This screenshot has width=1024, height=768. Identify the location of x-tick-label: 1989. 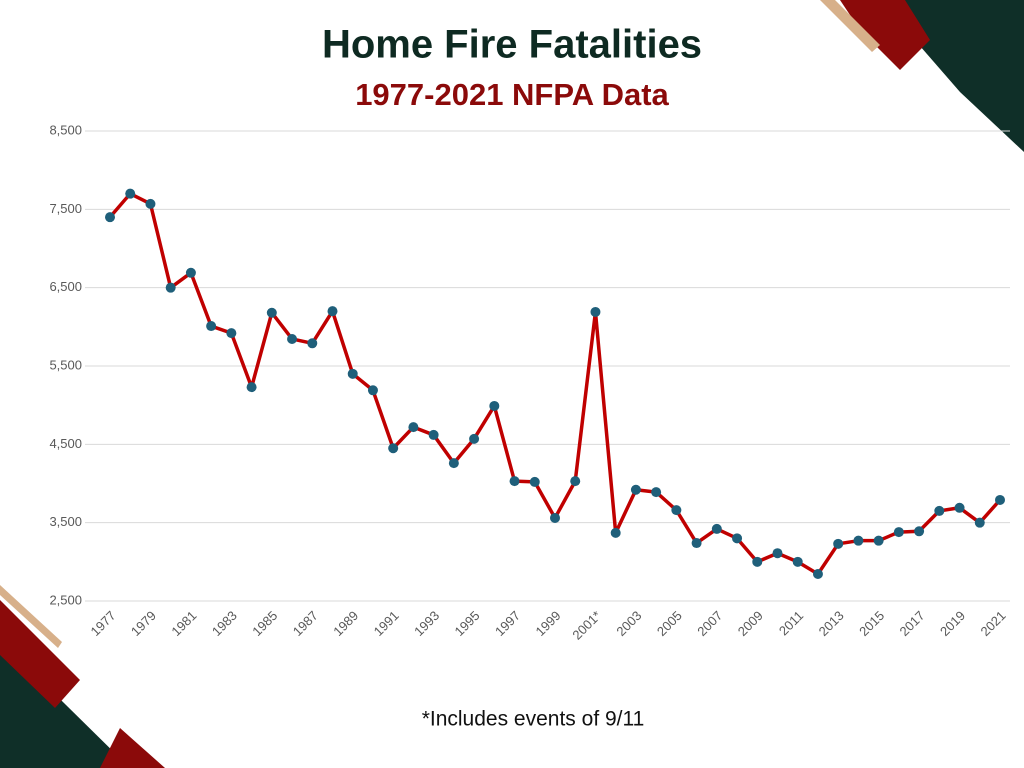
(345, 623).